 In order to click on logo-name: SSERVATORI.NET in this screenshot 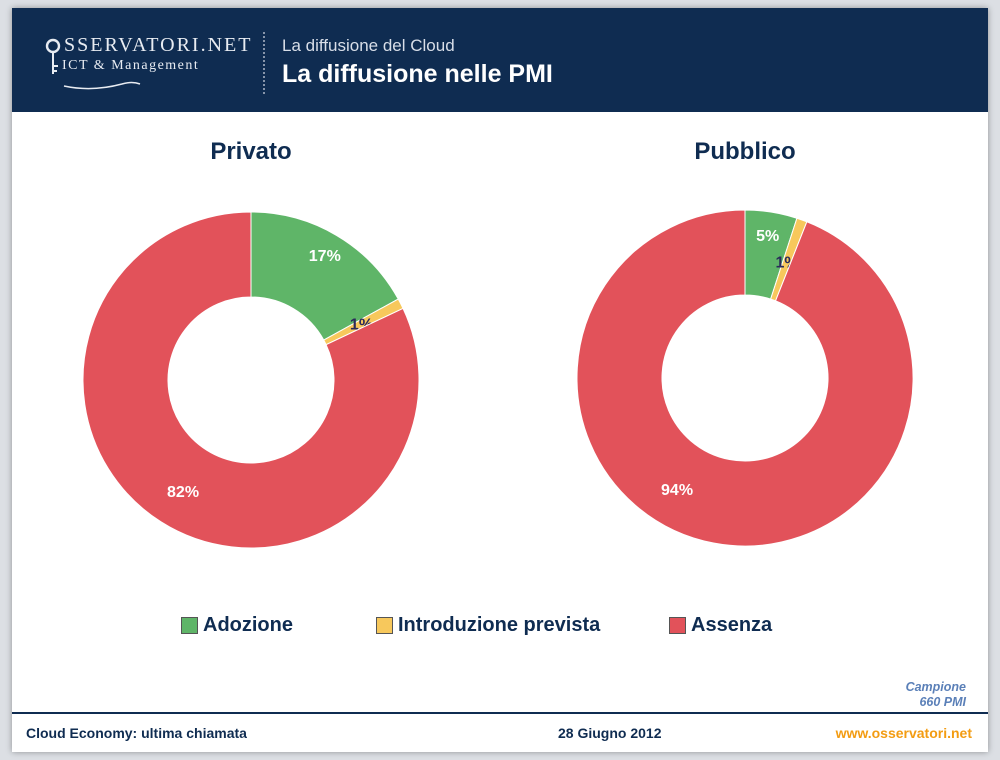, I will do `click(158, 45)`.